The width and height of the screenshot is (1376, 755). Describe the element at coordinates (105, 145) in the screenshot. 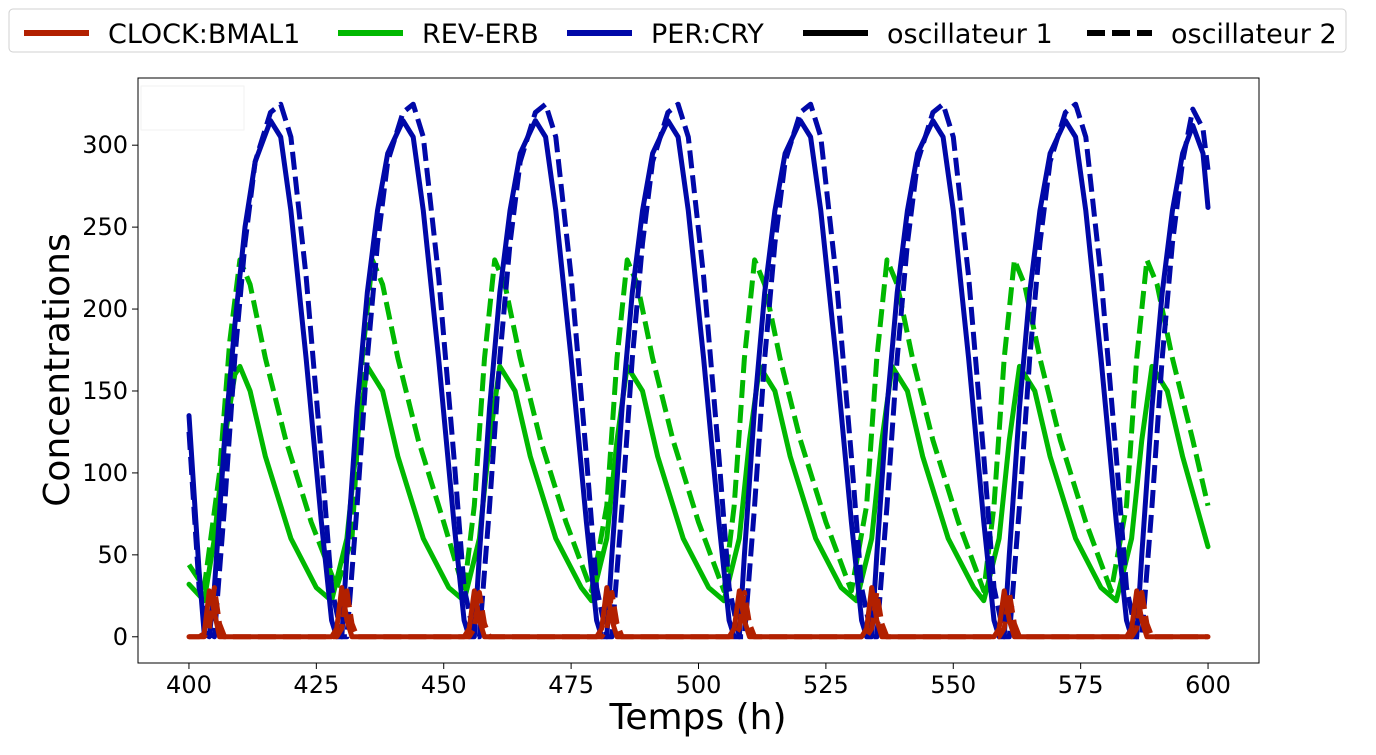

I see `y-tick-label: 300` at that location.